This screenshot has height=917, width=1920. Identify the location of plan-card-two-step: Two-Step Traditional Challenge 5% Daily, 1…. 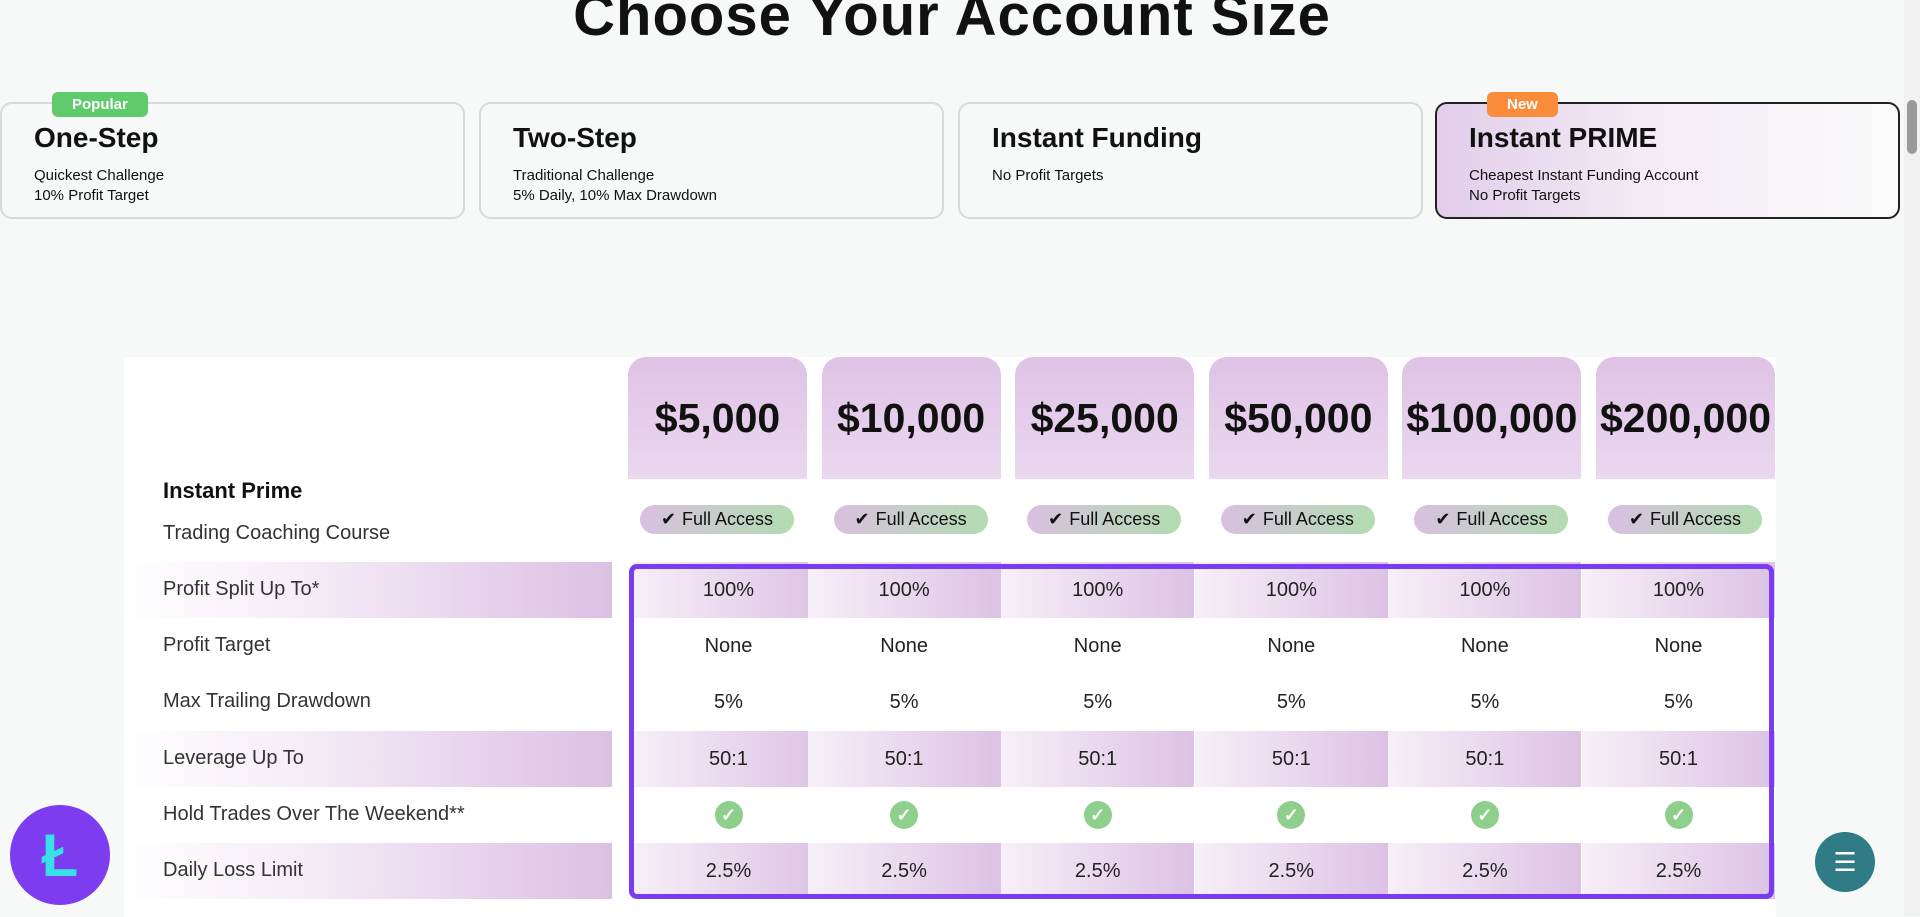
(711, 160).